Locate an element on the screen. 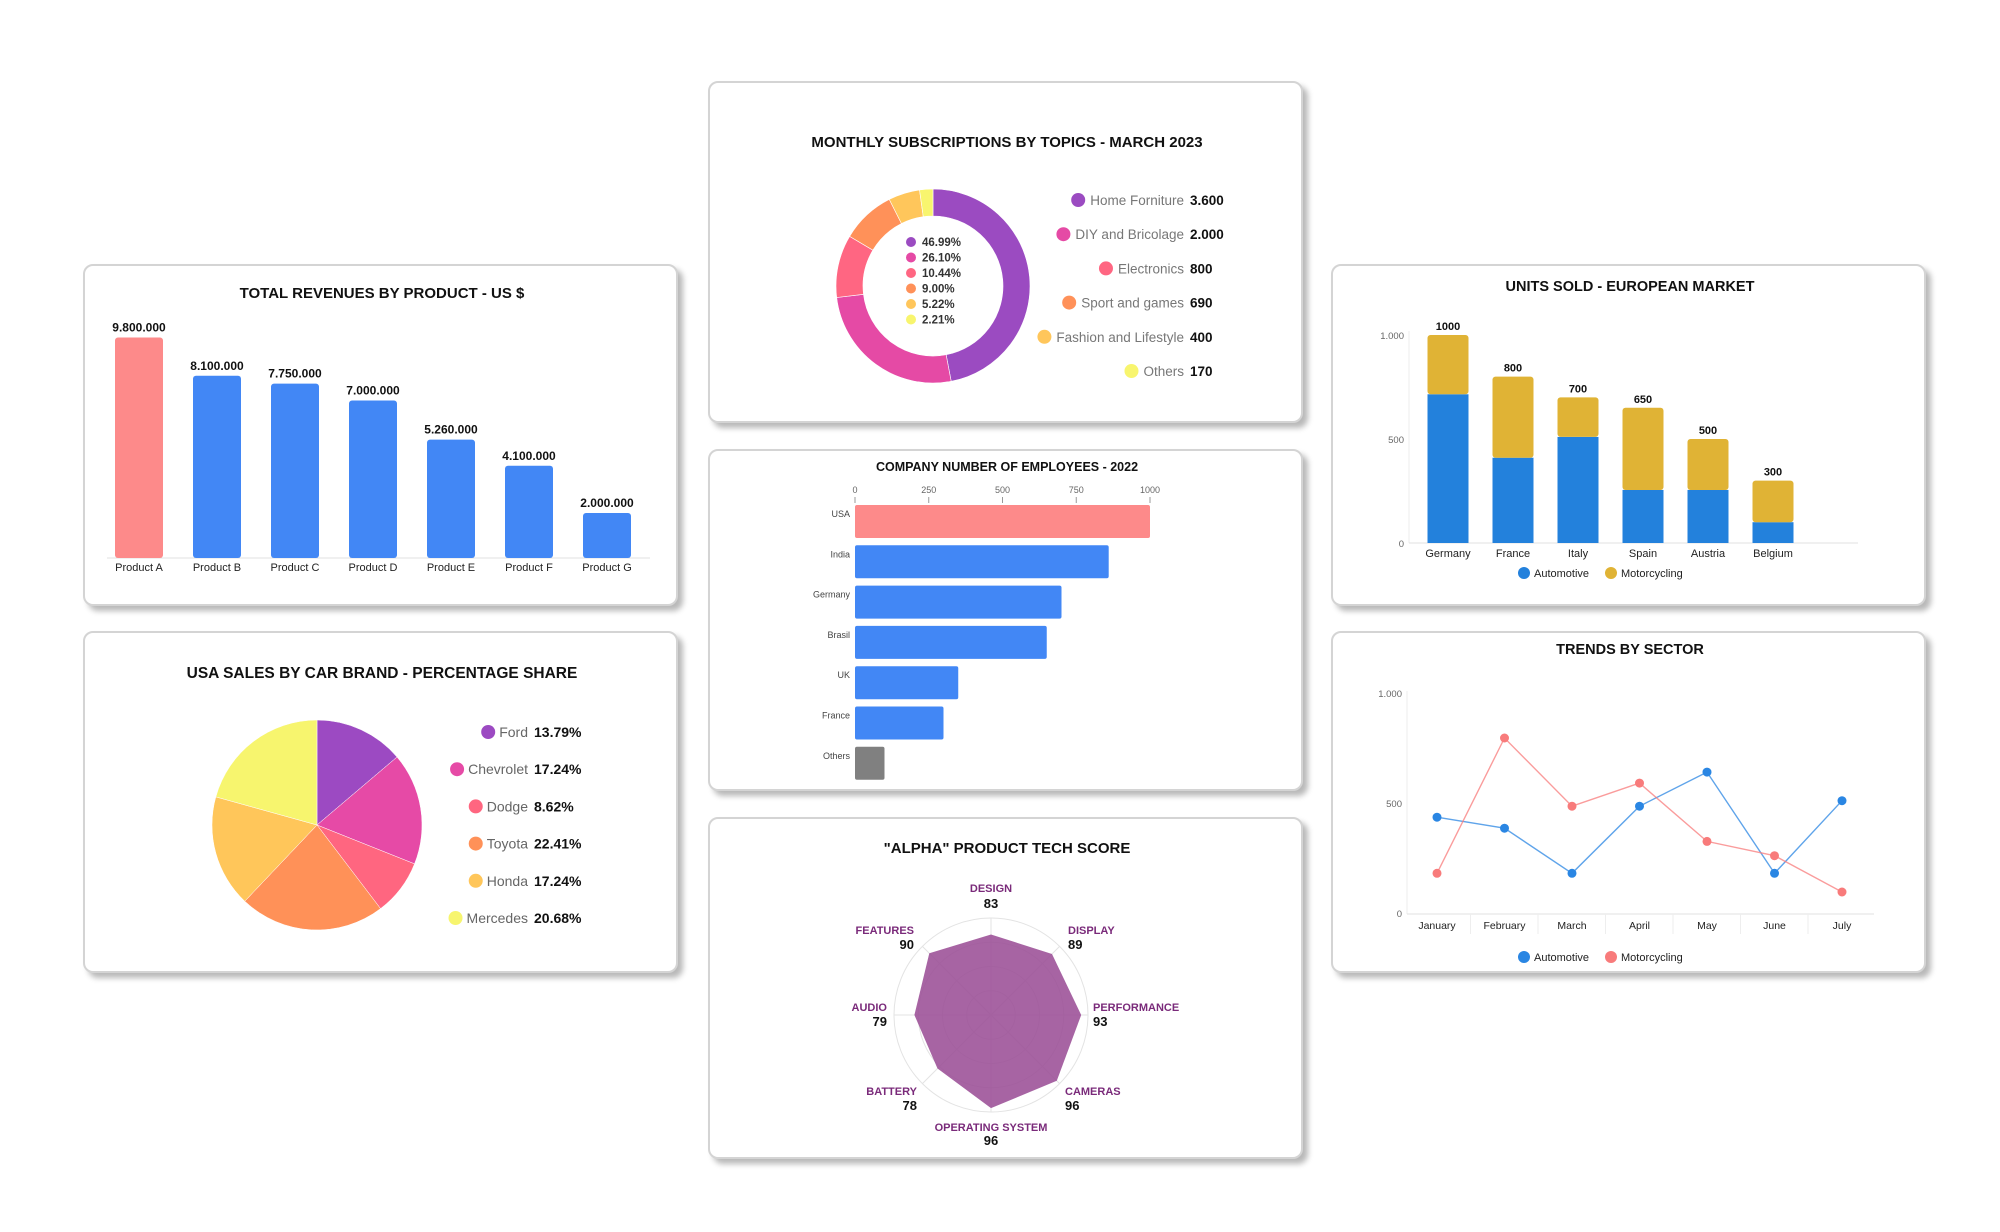 This screenshot has height=1232, width=2000. total-label: 300 is located at coordinates (1773, 473).